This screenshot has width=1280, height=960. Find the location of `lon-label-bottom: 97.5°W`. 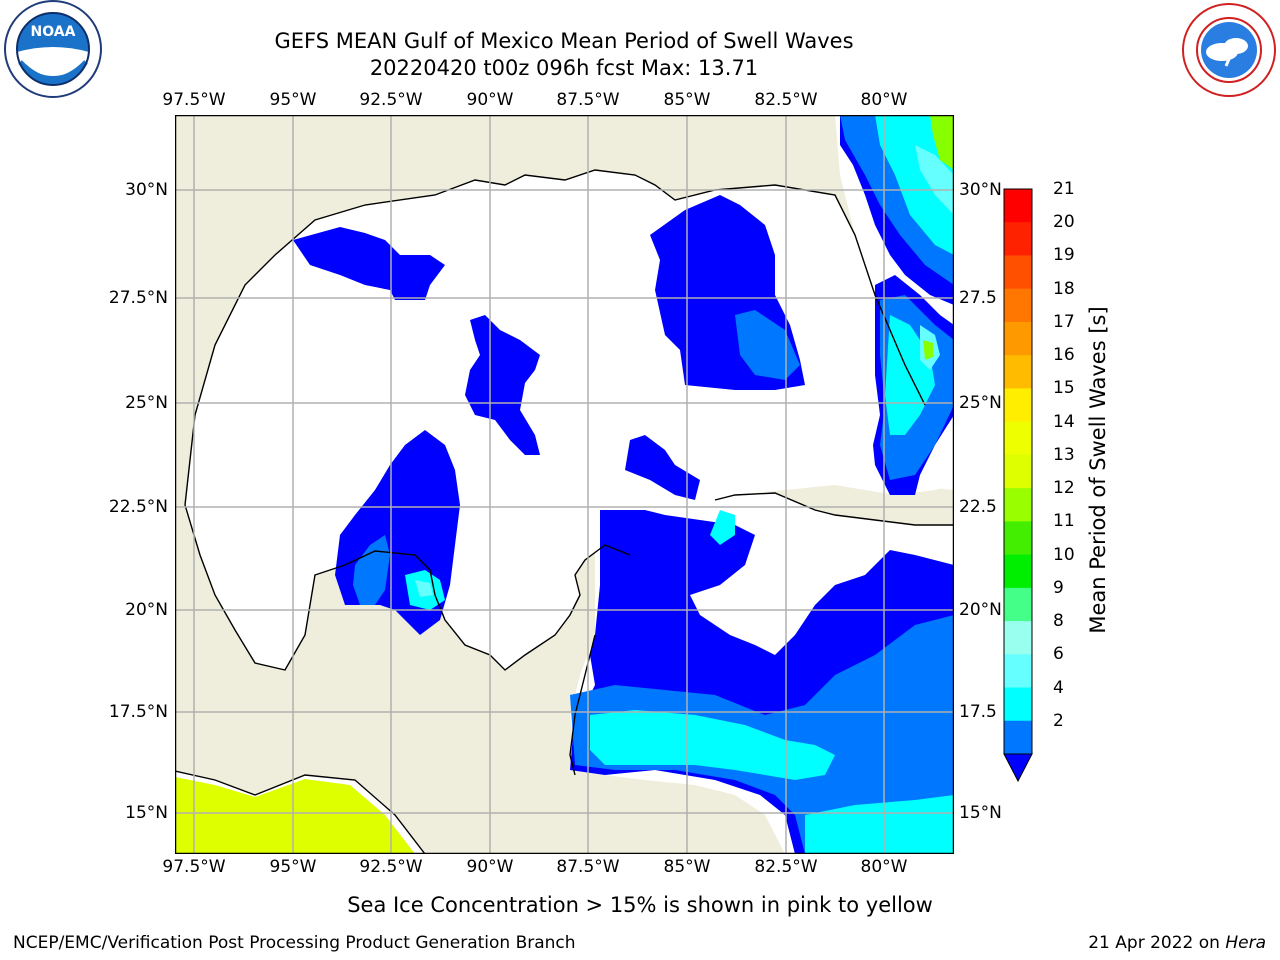

lon-label-bottom: 97.5°W is located at coordinates (194, 867).